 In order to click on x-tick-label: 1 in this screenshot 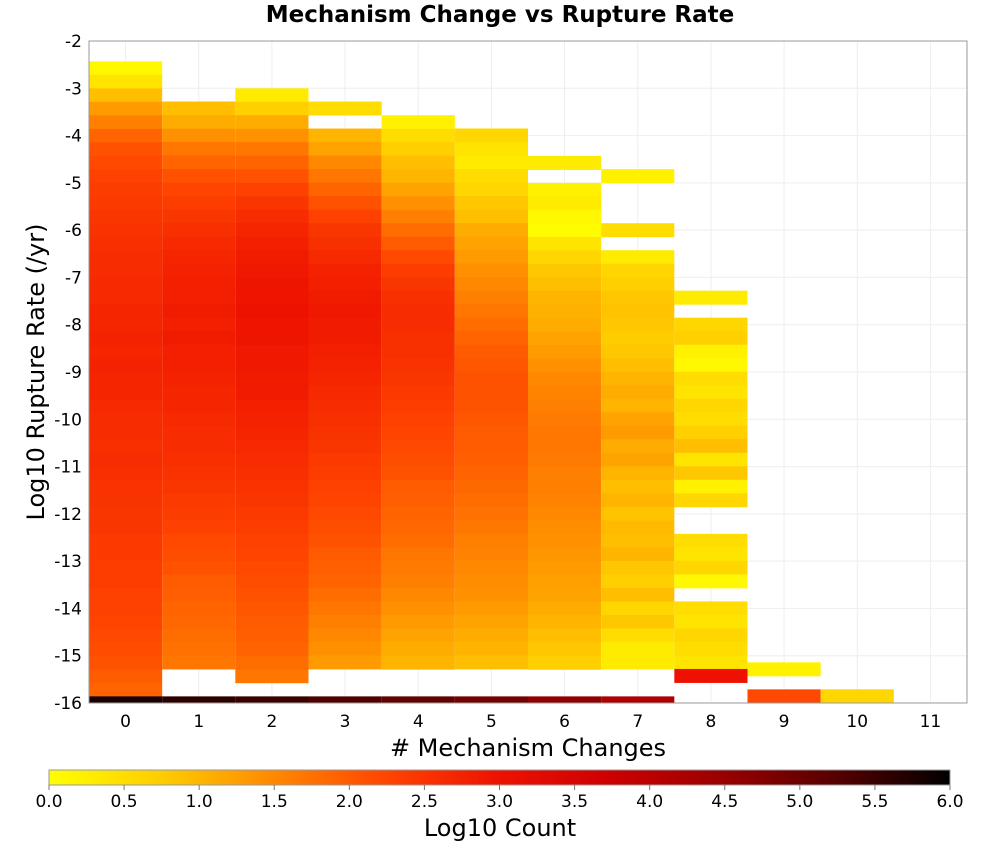, I will do `click(198, 722)`.